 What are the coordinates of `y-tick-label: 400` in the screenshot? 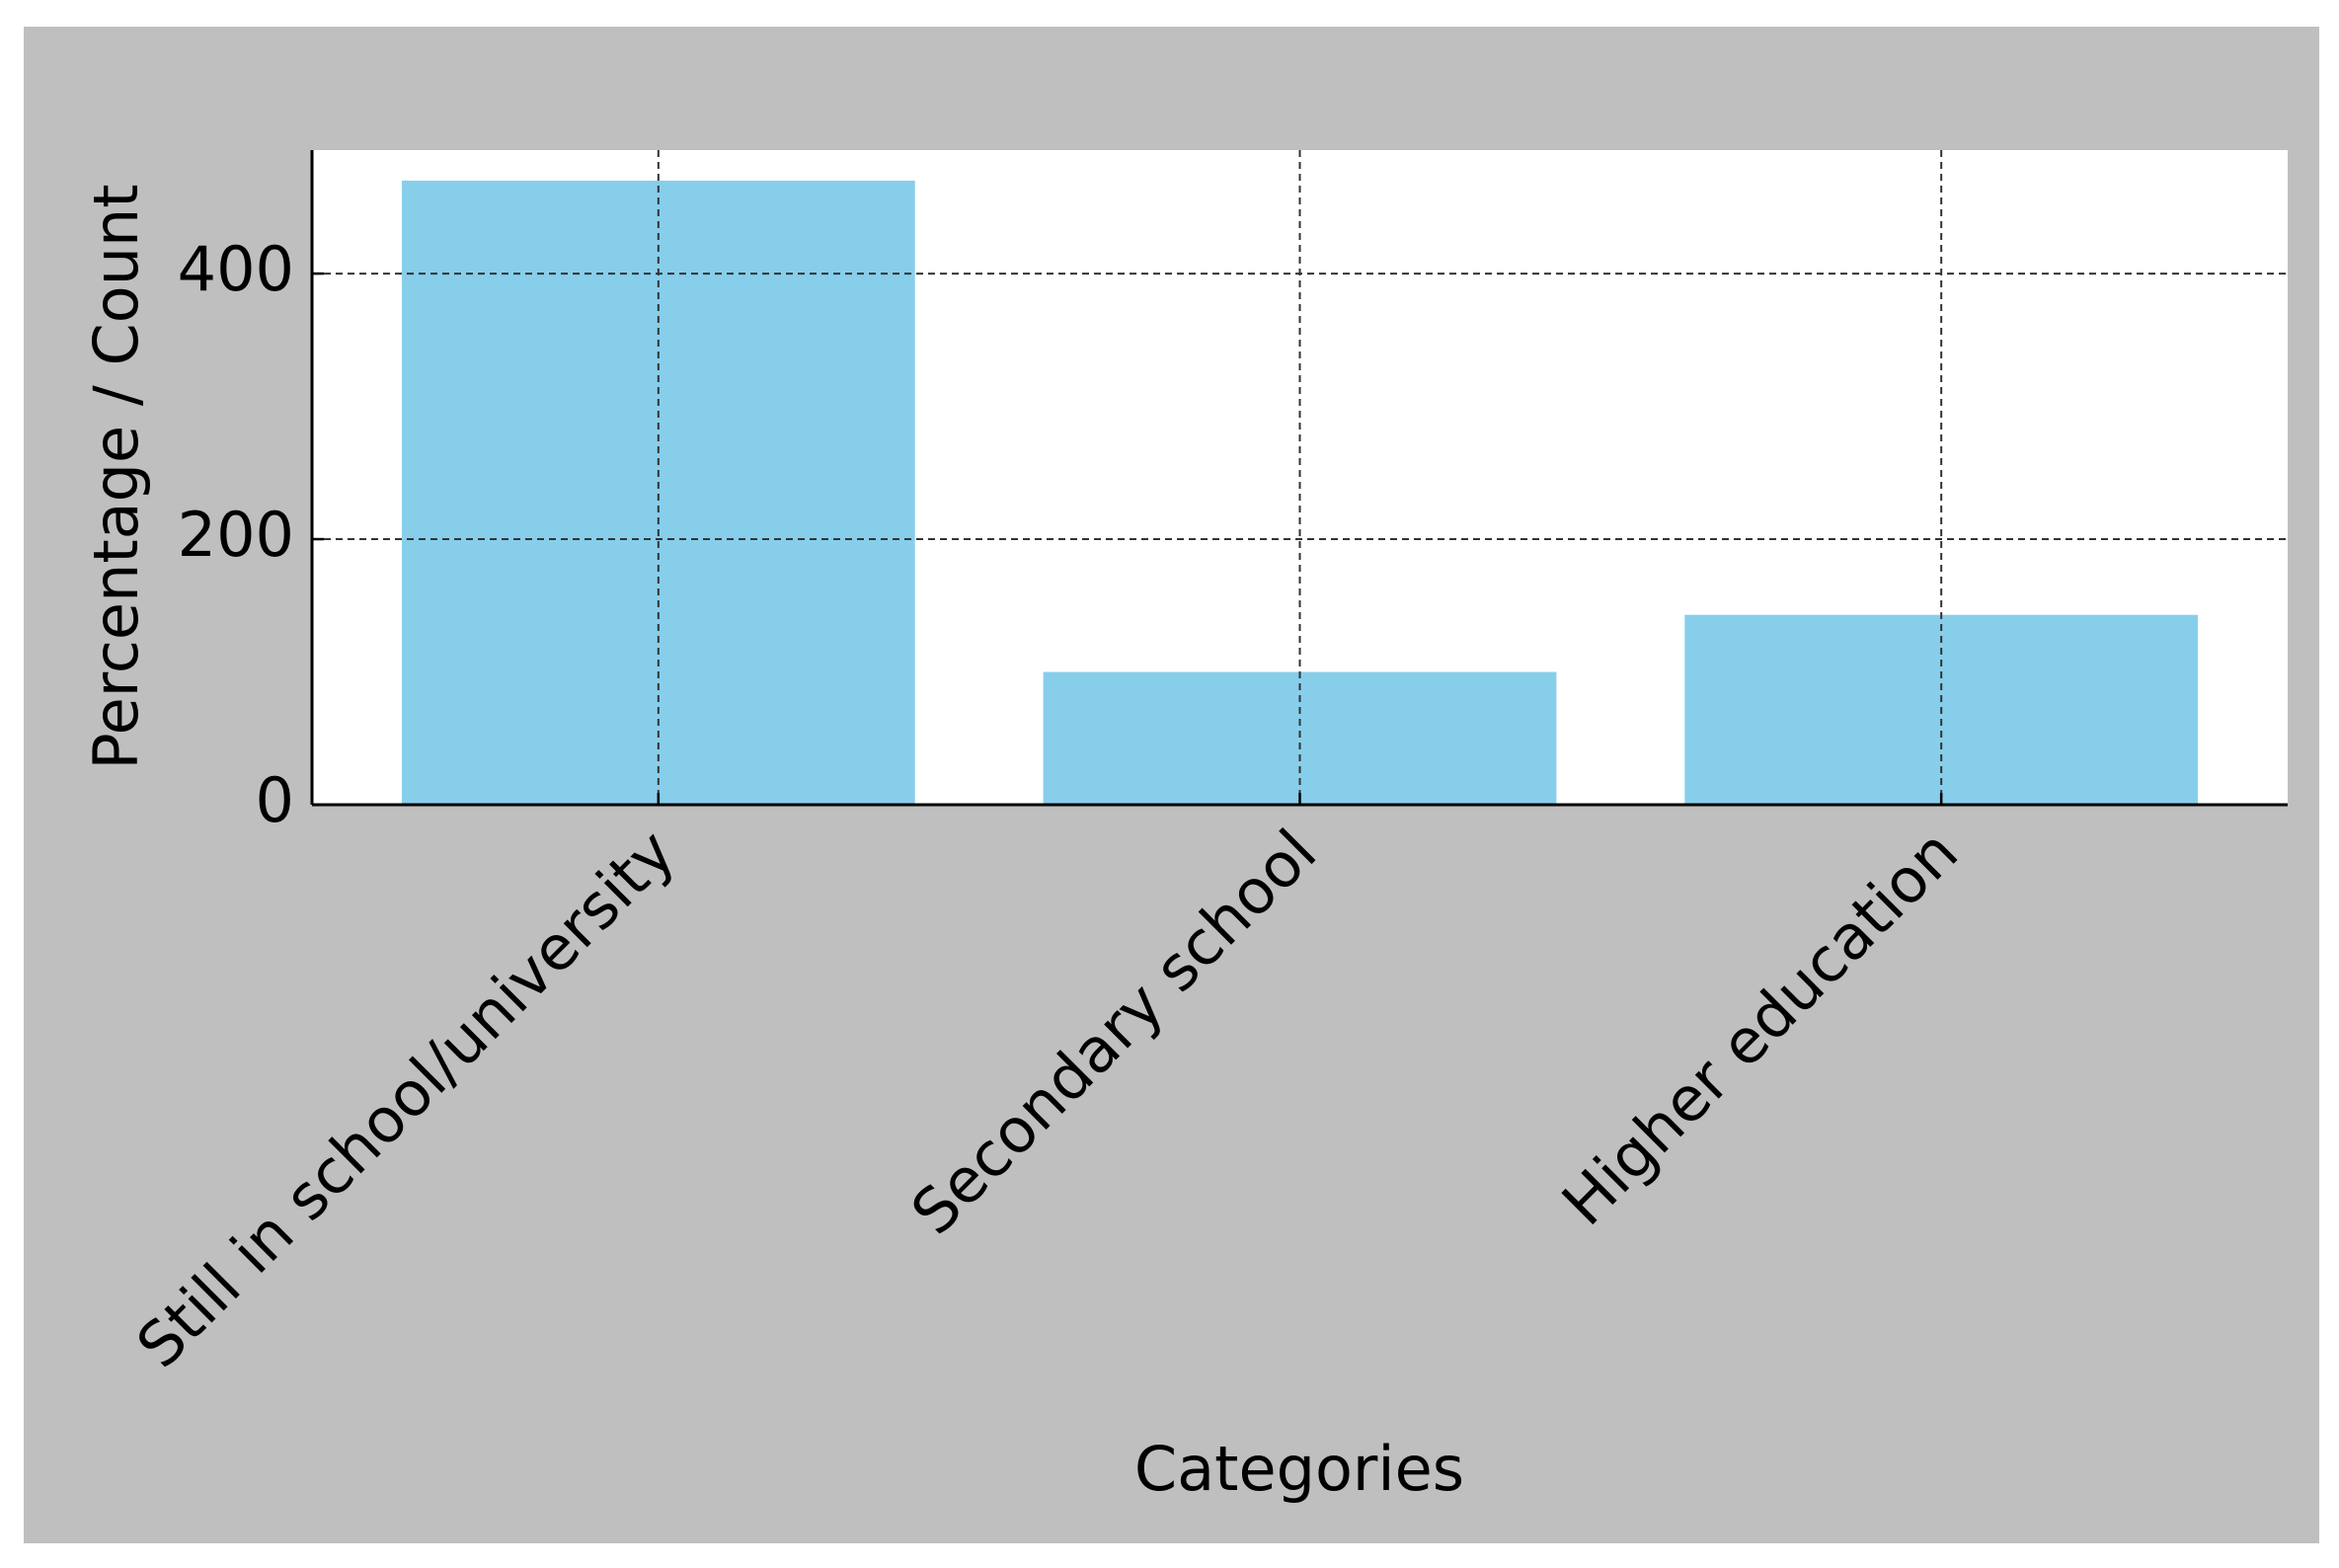 It's located at (236, 269).